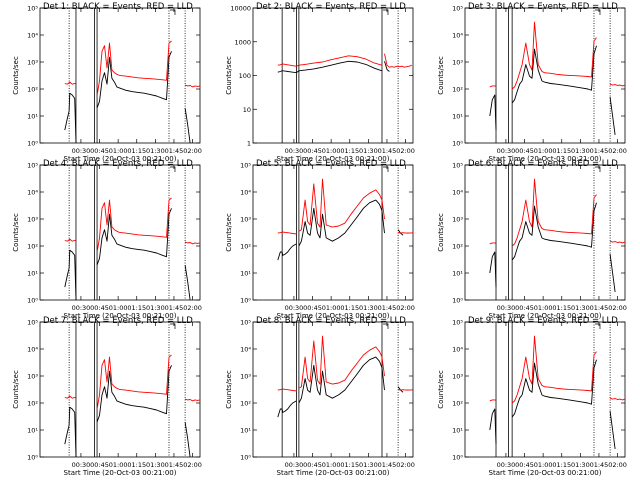  Describe the element at coordinates (331, 7) in the screenshot. I see `chart-title: Det 2: BLACK = Events, RED = LLD` at that location.